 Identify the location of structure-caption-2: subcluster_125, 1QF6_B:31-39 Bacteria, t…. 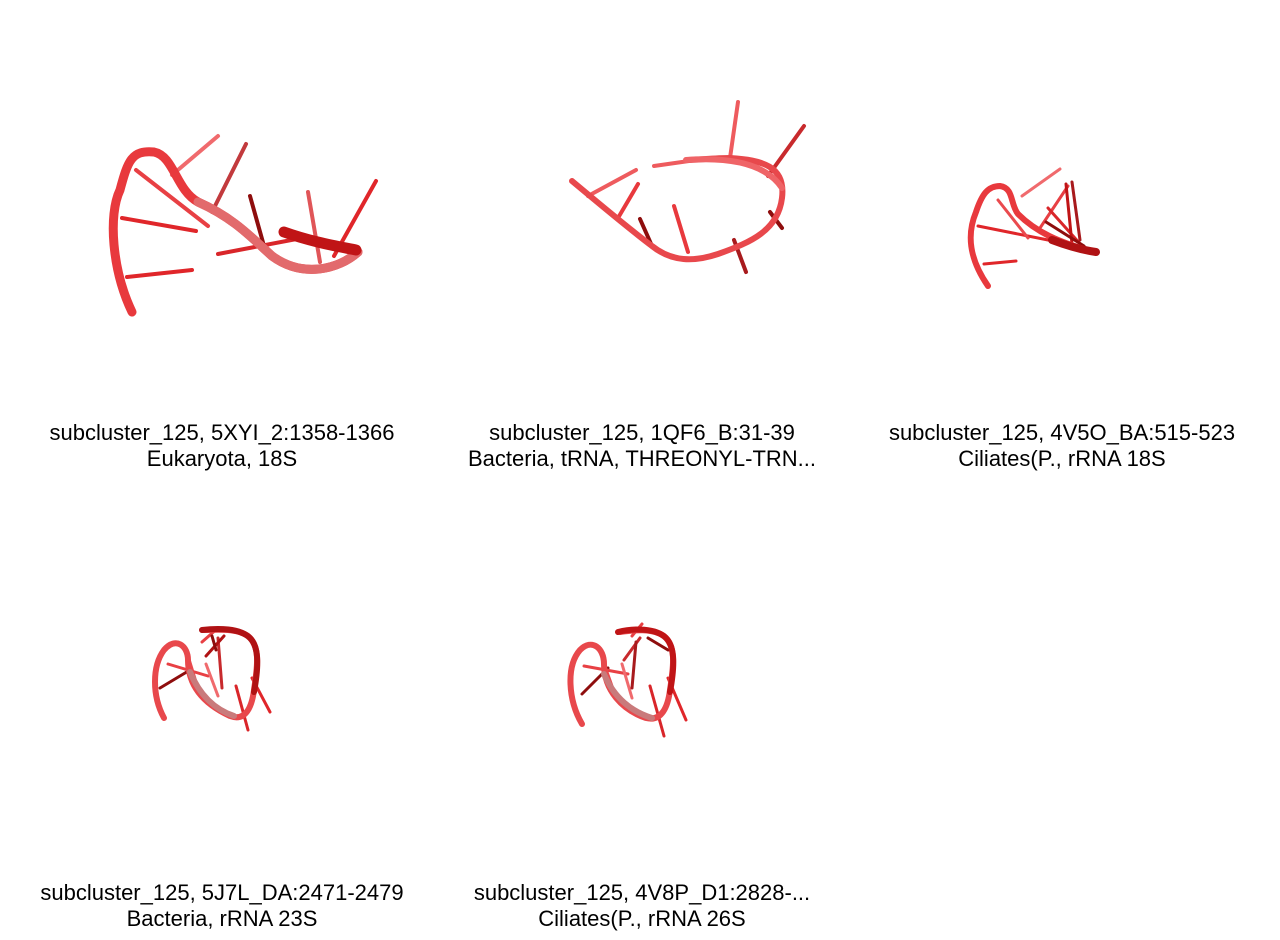
(642, 446).